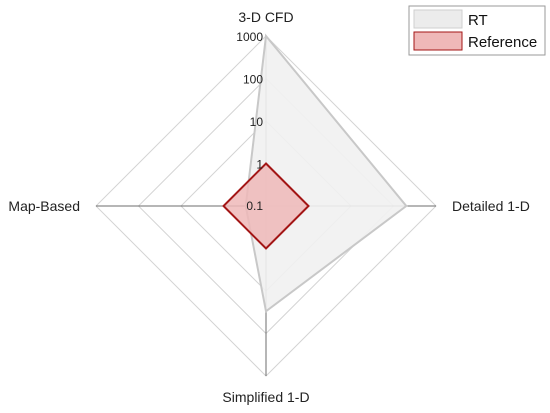 This screenshot has height=413, width=550. I want to click on radar-tick-labels: 0.1 1 10 100 1000, so click(249, 121).